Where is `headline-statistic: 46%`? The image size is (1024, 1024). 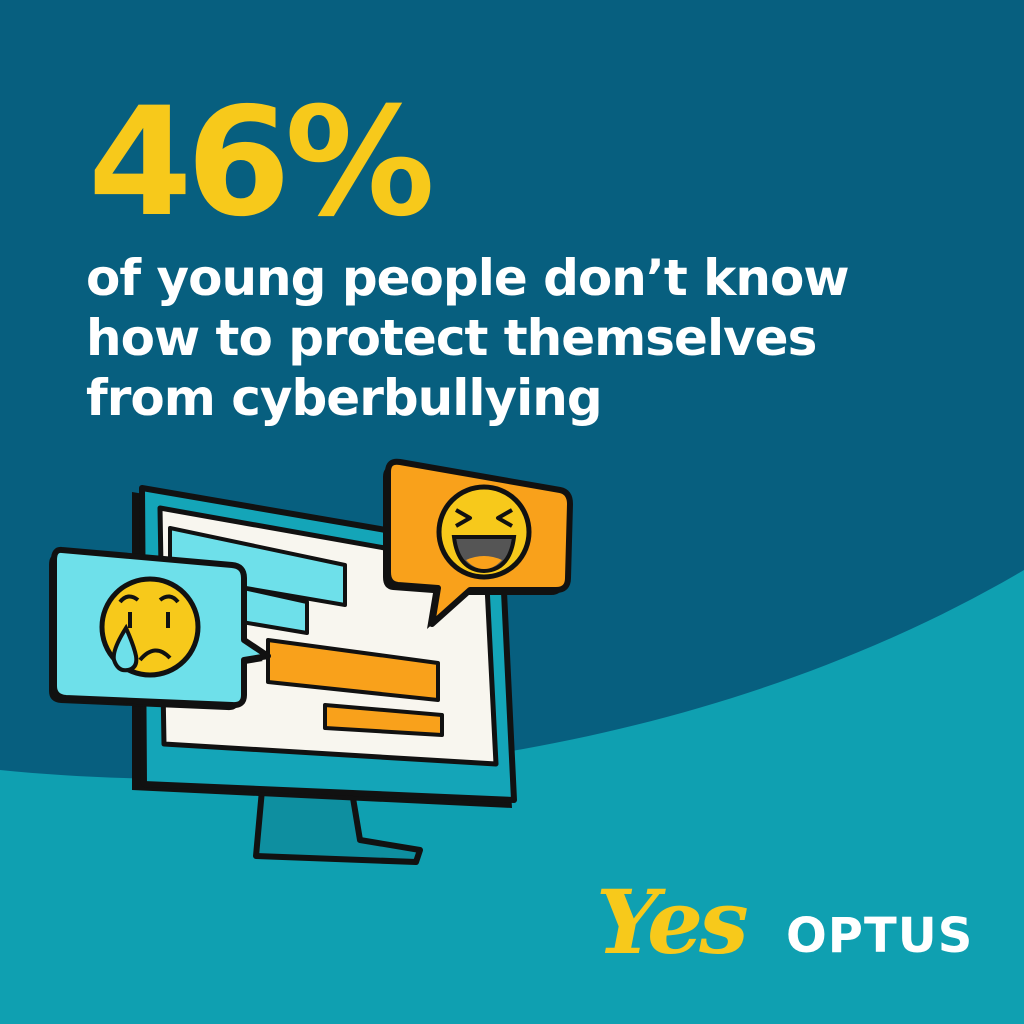 headline-statistic: 46% is located at coordinates (261, 163).